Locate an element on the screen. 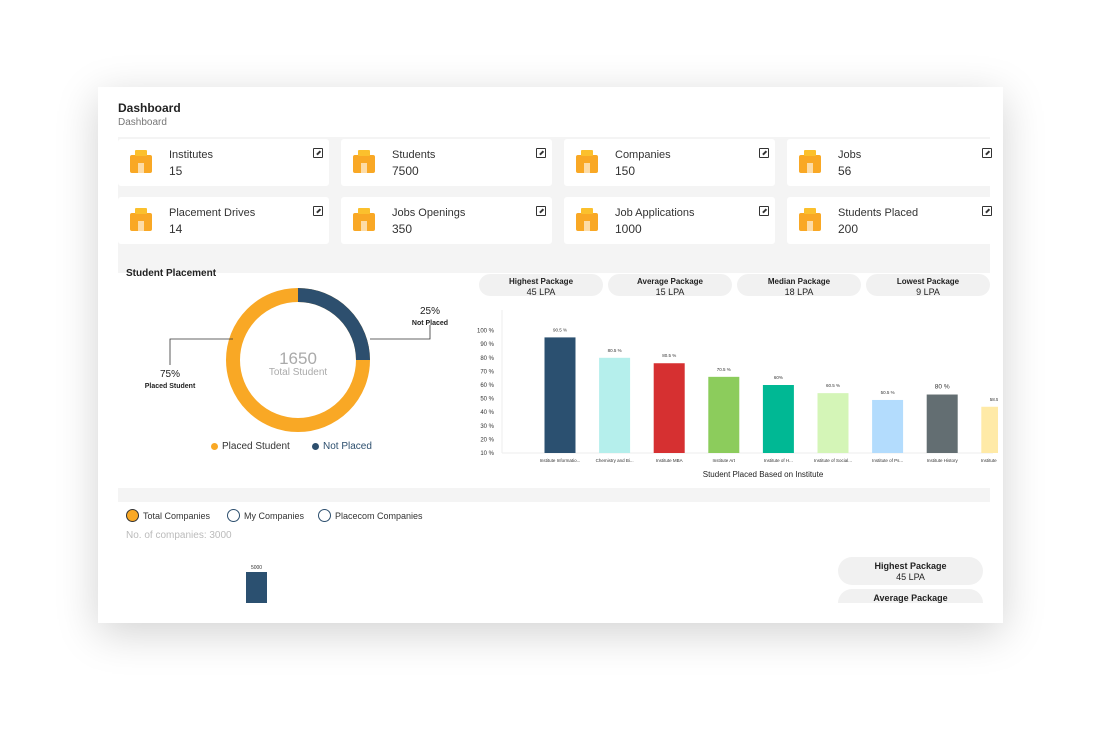 Image resolution: width=1102 pixels, height=735 pixels. placed-label: Placed Student is located at coordinates (170, 386).